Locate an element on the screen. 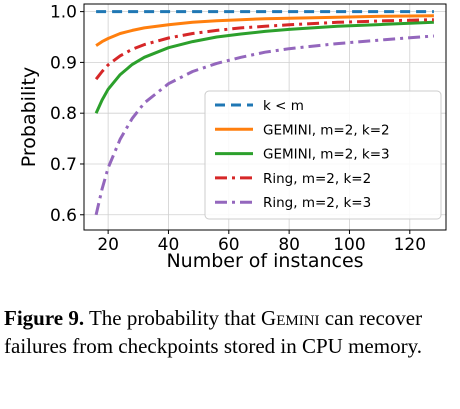  x-tick-label: 40 is located at coordinates (169, 245).